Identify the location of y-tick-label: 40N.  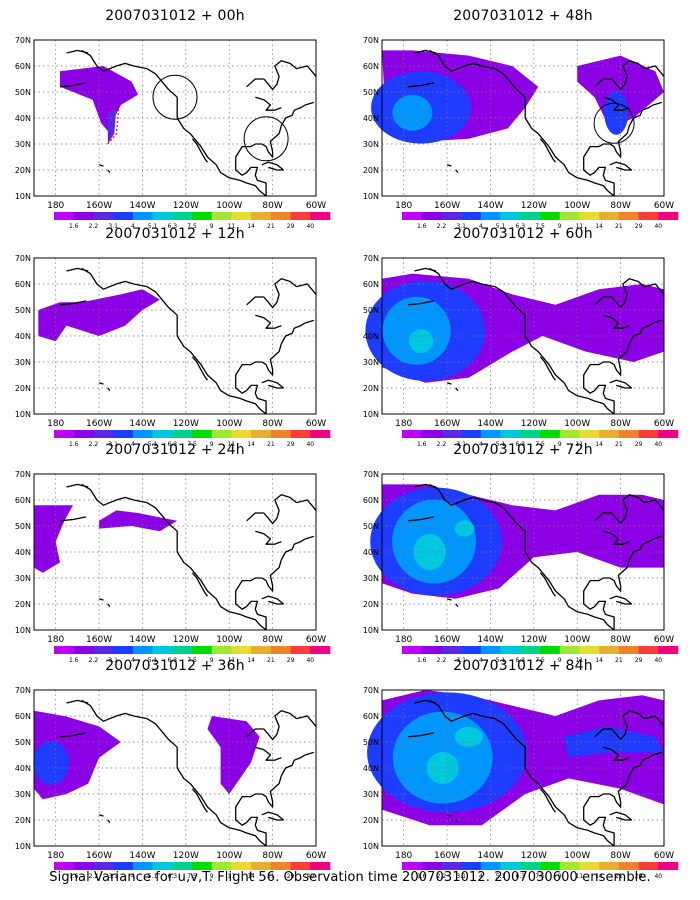
(371, 768).